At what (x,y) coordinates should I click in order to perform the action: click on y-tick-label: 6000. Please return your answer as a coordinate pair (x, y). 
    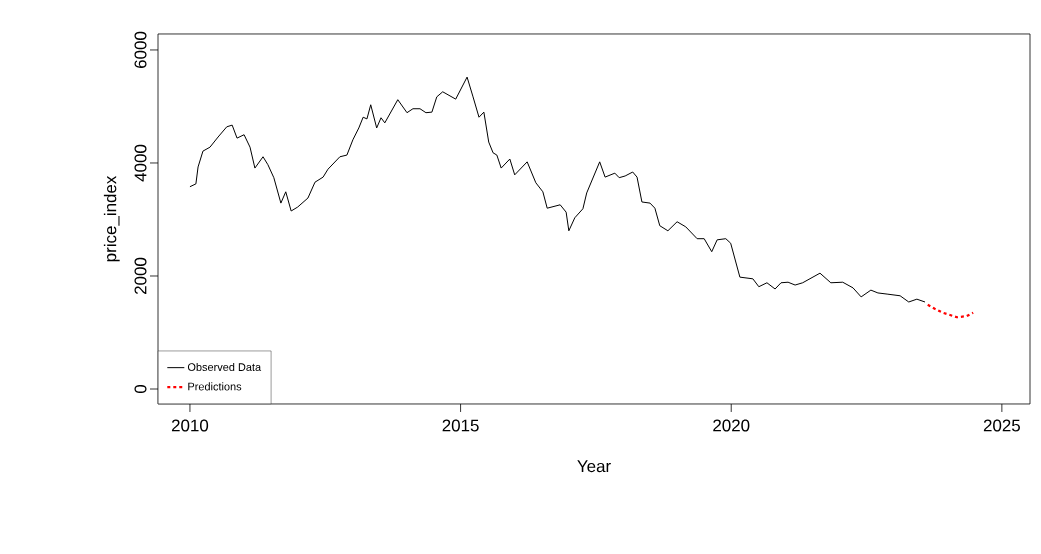
    Looking at the image, I should click on (140, 49).